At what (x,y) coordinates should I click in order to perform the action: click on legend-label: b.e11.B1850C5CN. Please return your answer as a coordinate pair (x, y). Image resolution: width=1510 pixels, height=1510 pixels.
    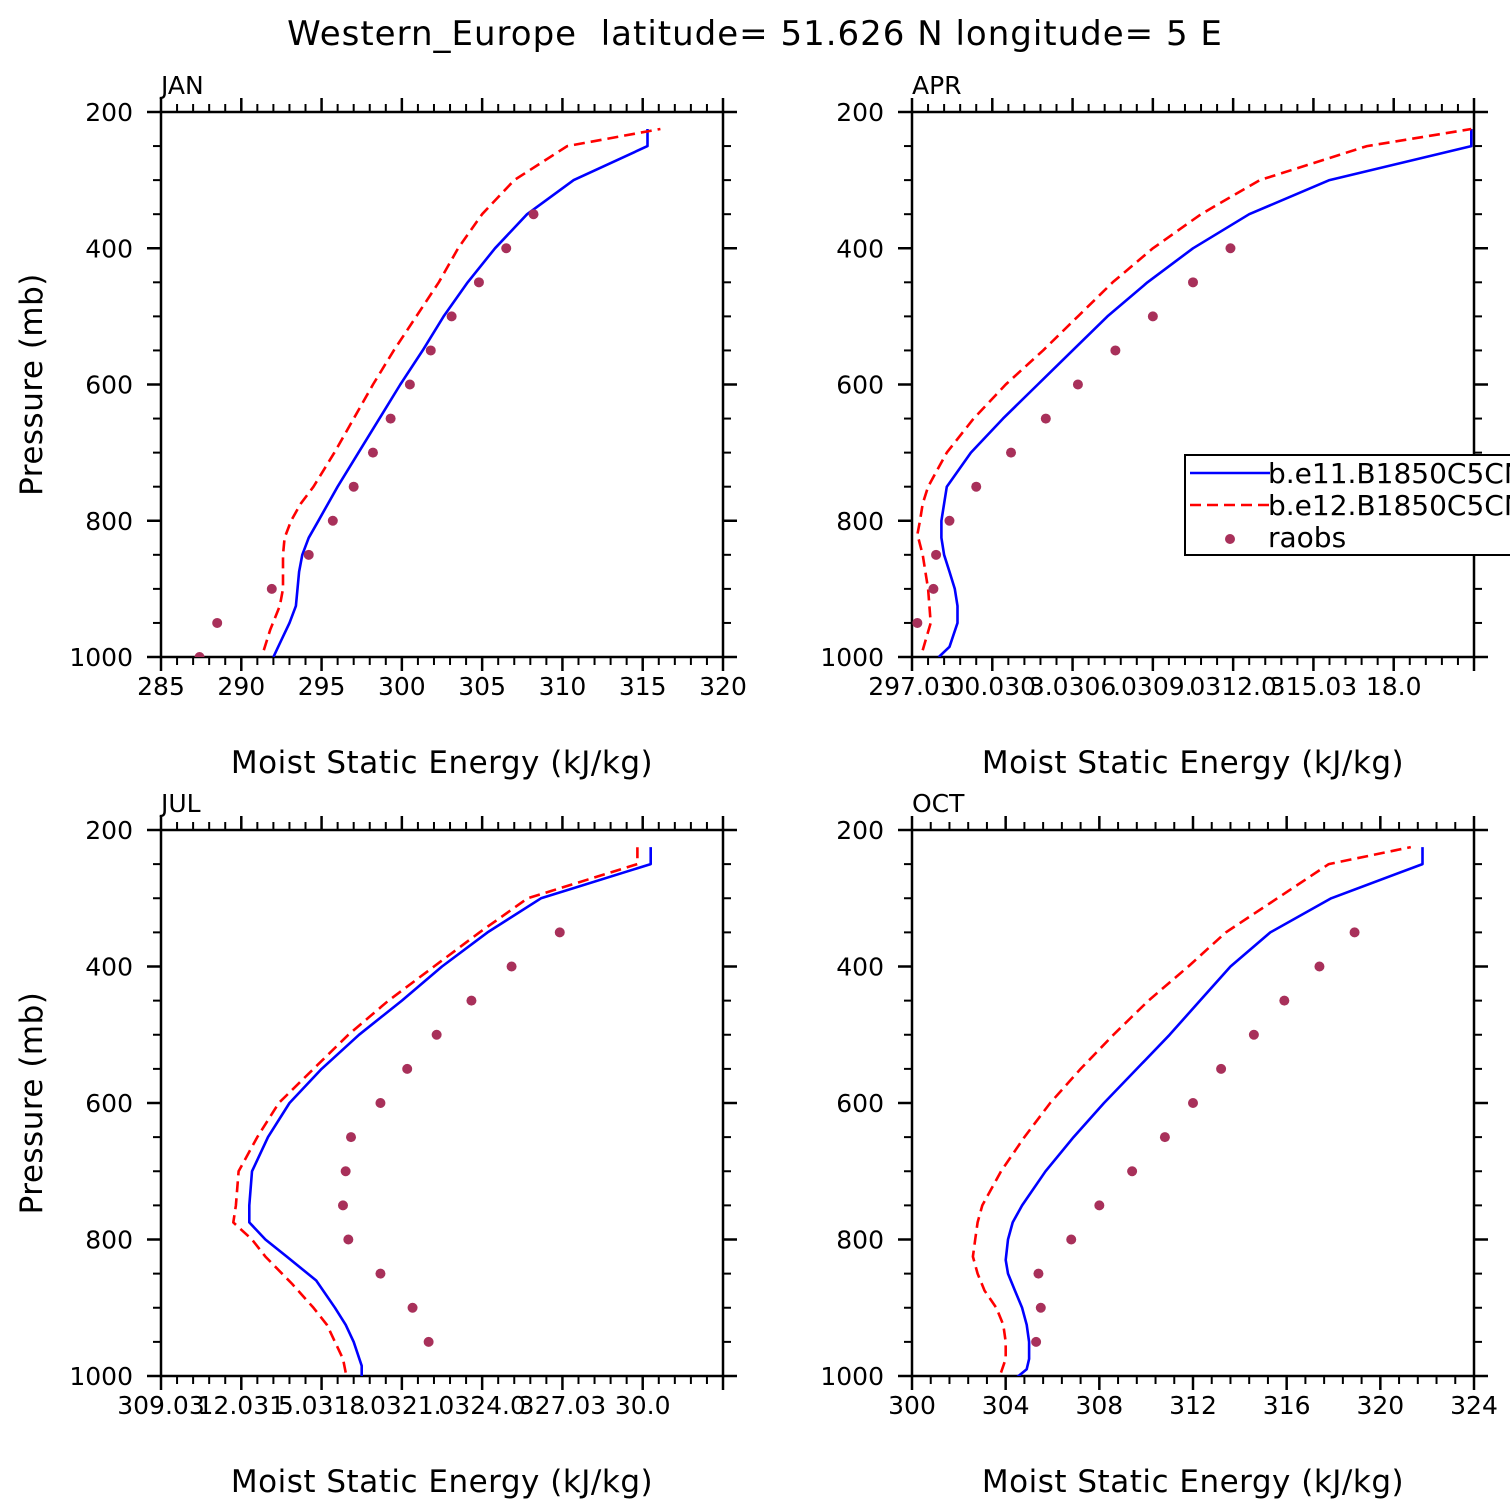
    Looking at the image, I should click on (1389, 473).